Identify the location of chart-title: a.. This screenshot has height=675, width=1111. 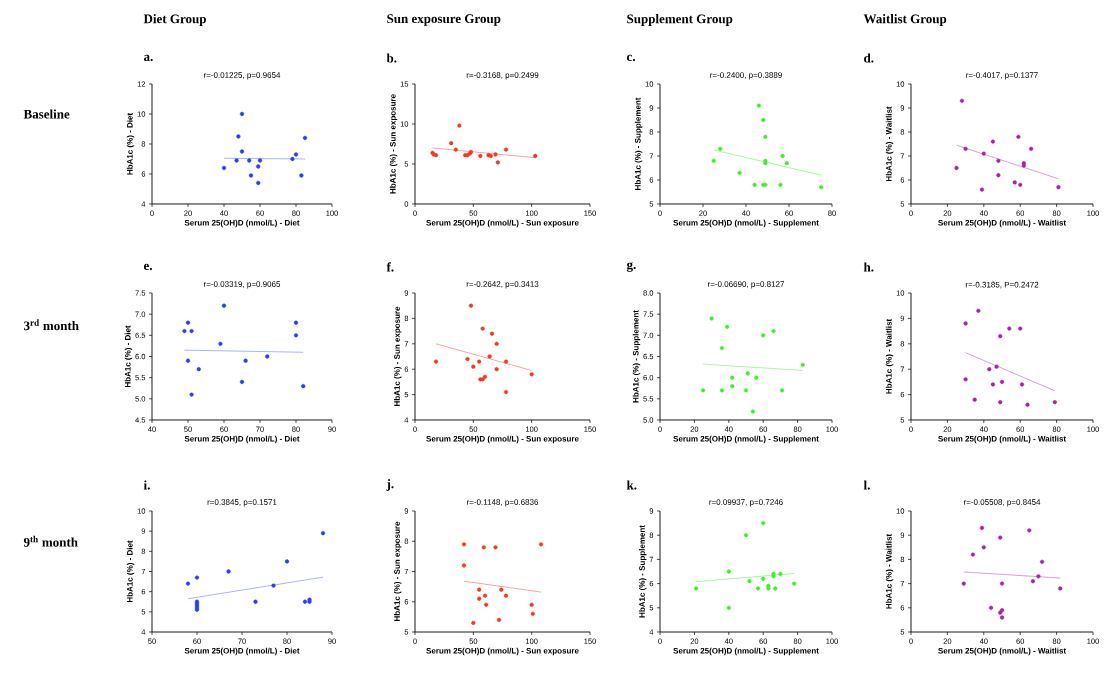
(148, 58).